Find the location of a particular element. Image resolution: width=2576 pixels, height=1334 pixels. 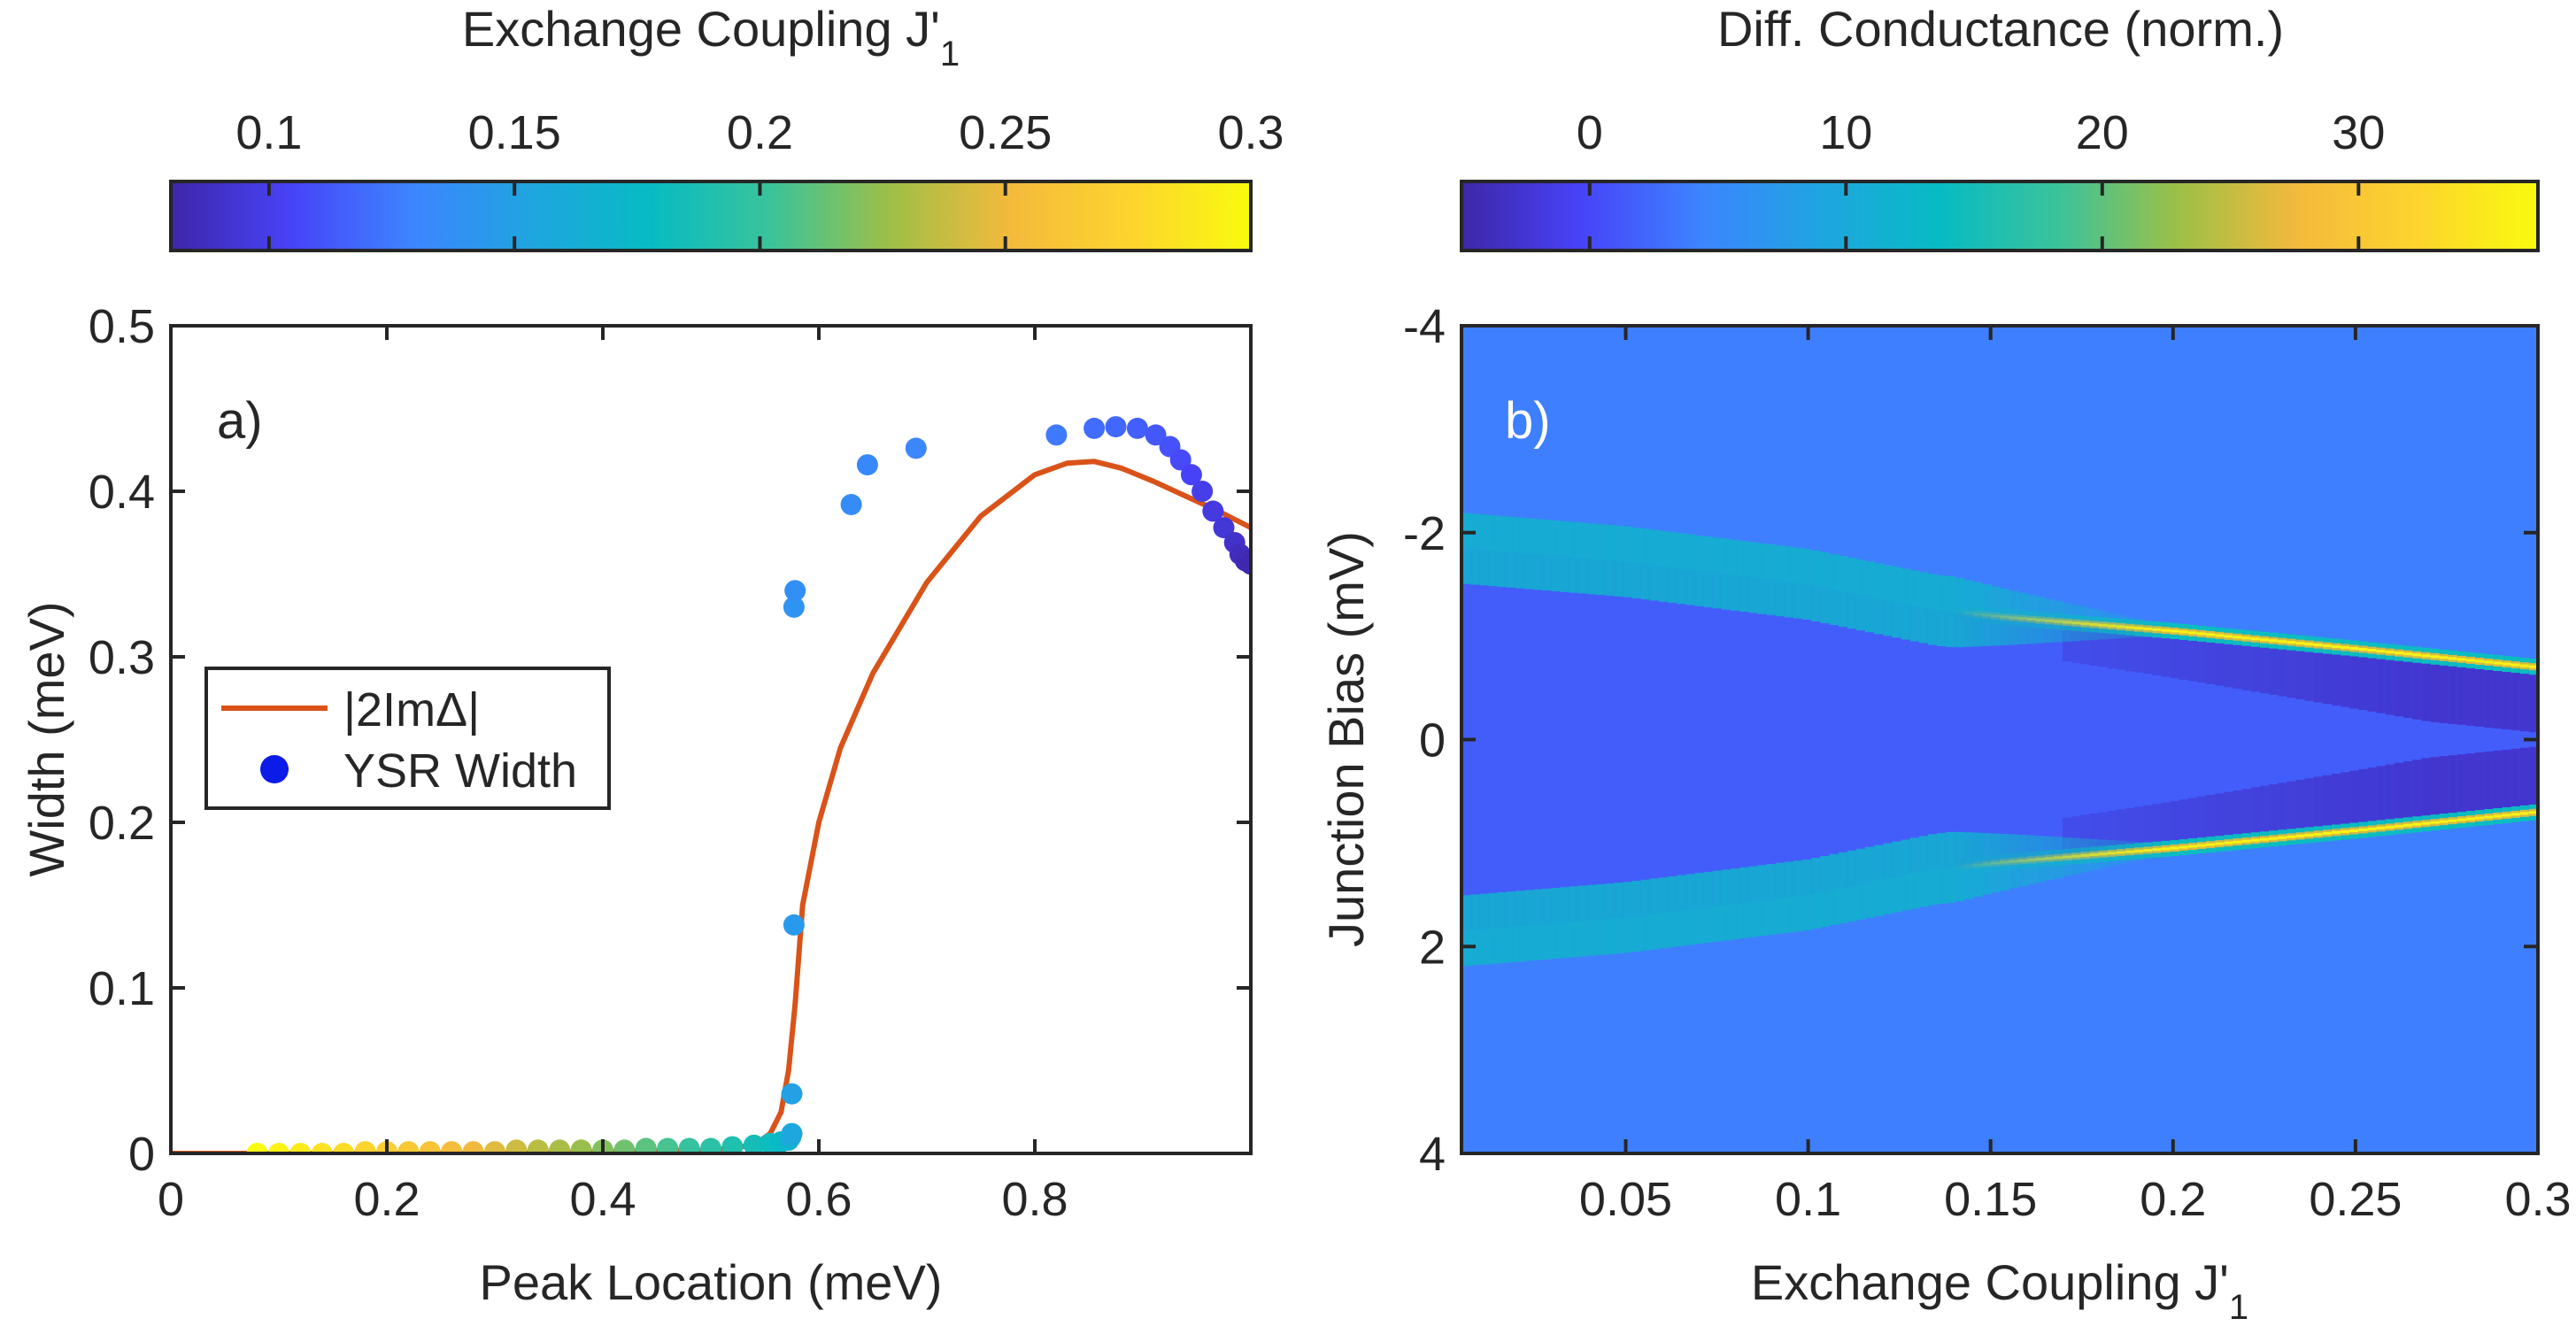

panel-b-ytick-label: 2 is located at coordinates (1432, 947).